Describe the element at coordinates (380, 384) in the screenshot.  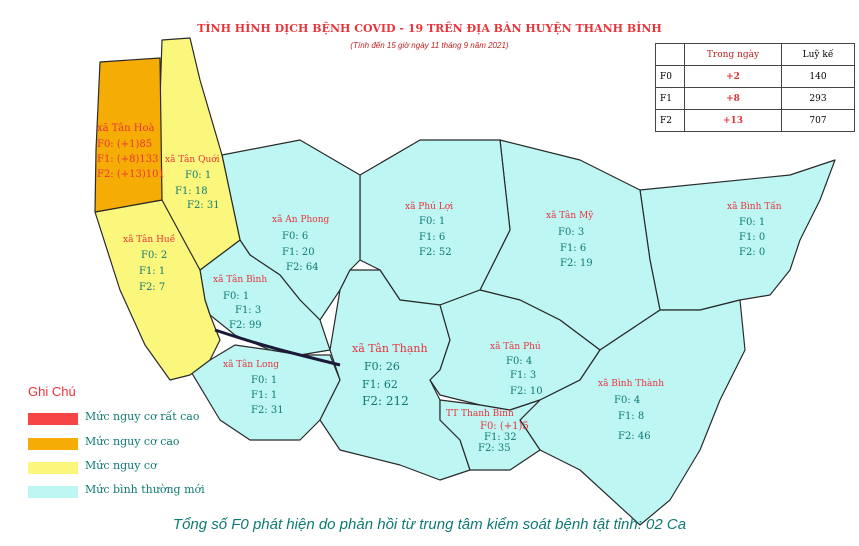
I see `svg-text: F1: 62` at that location.